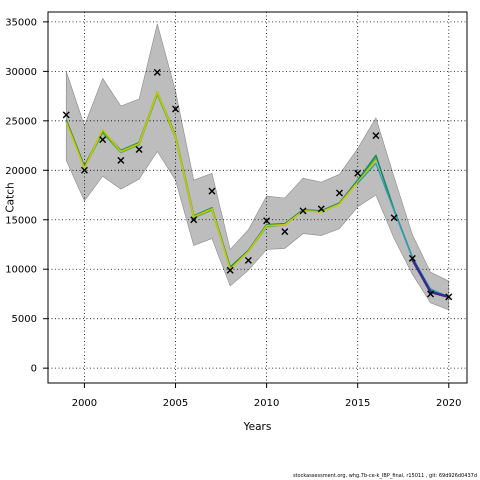  What do you see at coordinates (84, 403) in the screenshot?
I see `x-tick-label: 2000` at bounding box center [84, 403].